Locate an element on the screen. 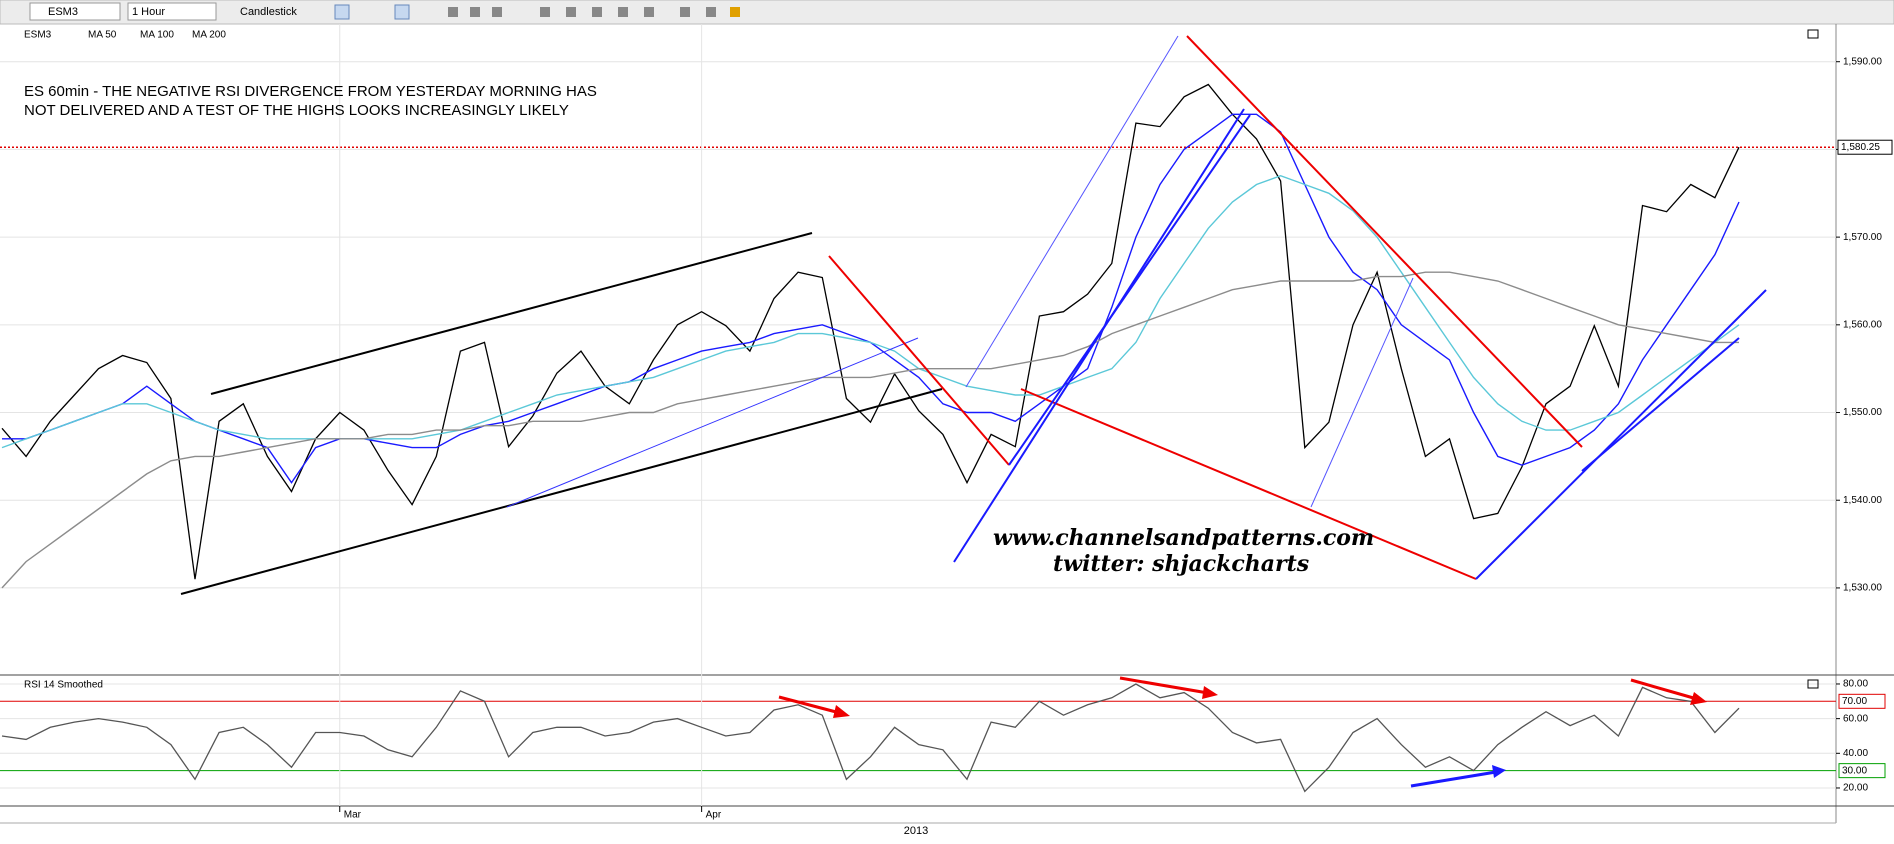 Image resolution: width=1894 pixels, height=844 pixels. y-tick-label: 60.00 is located at coordinates (1855, 718).